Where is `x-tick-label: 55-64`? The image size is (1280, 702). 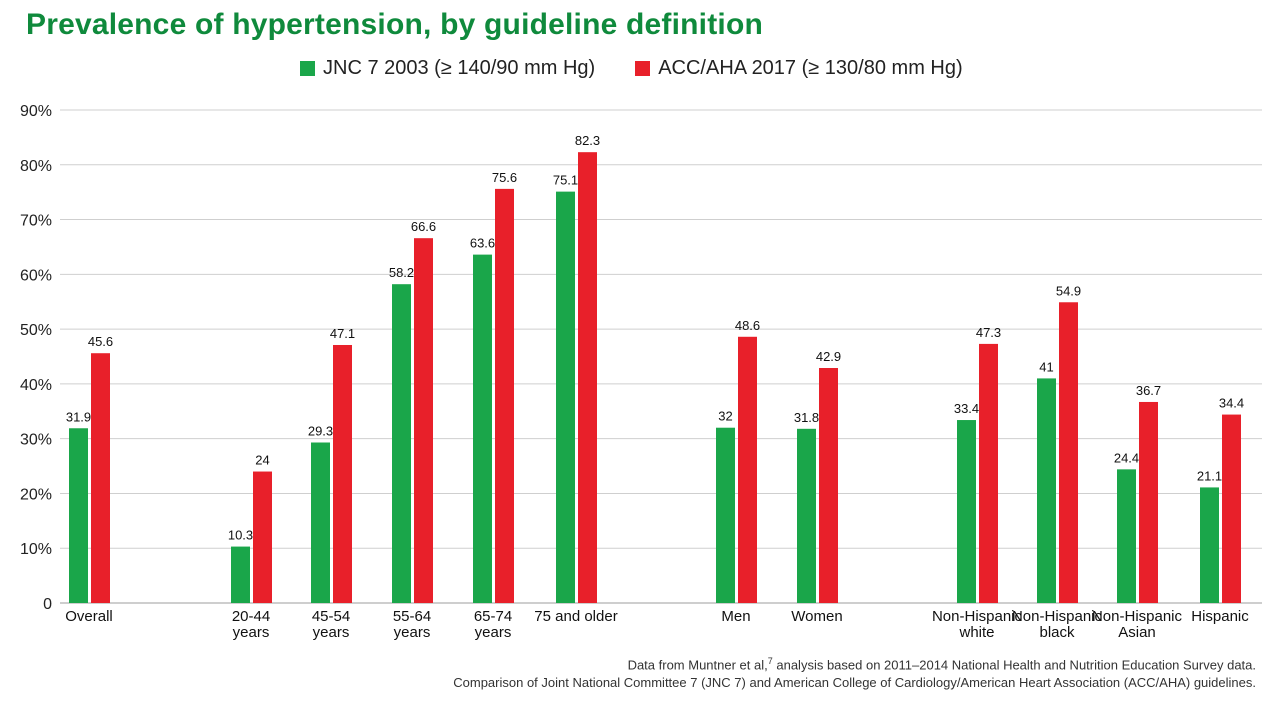
x-tick-label: 55-64 is located at coordinates (412, 616).